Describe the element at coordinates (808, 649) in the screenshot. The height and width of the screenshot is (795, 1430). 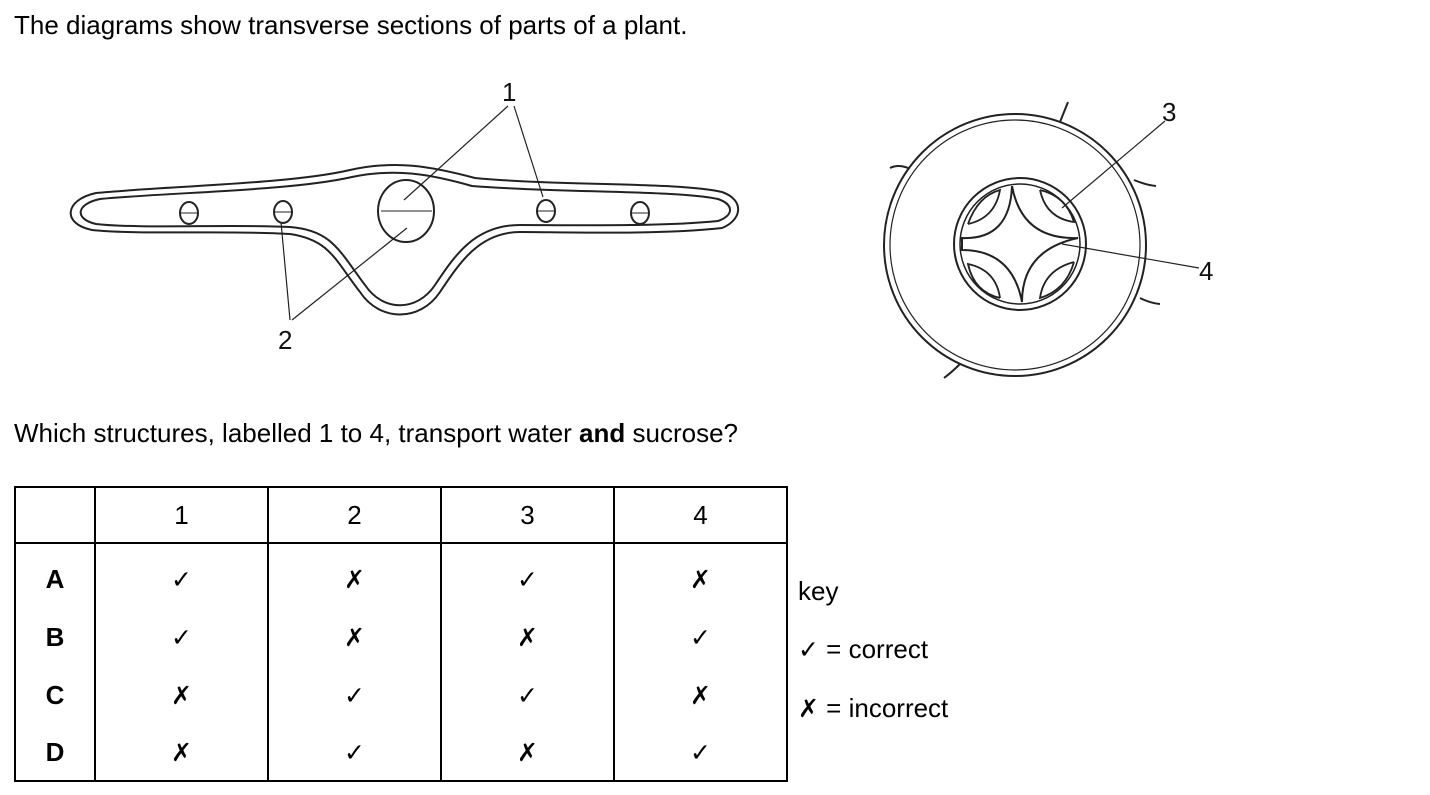
I see `check-icon: ✓` at that location.